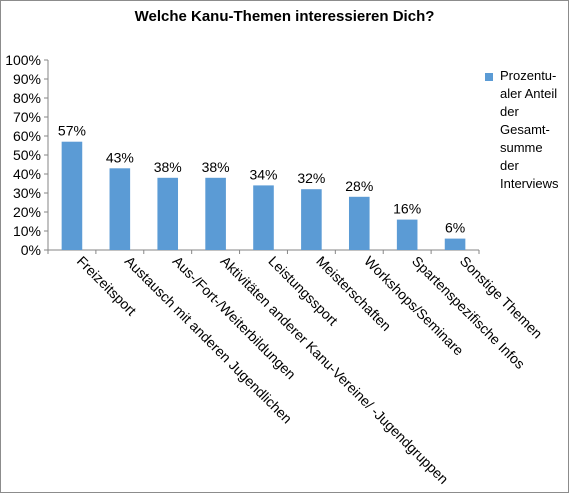  I want to click on y-tick-label: 70%, so click(27, 117).